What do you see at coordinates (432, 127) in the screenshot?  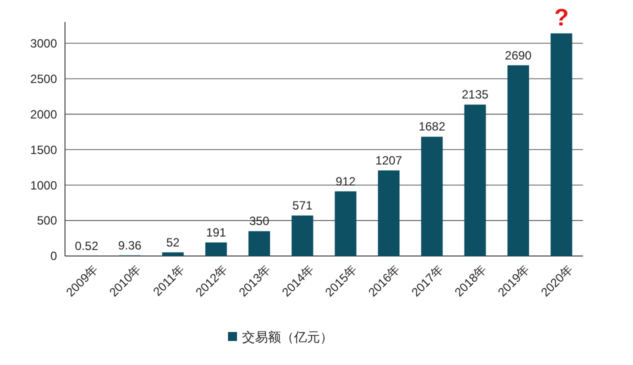 I see `text: 1682` at bounding box center [432, 127].